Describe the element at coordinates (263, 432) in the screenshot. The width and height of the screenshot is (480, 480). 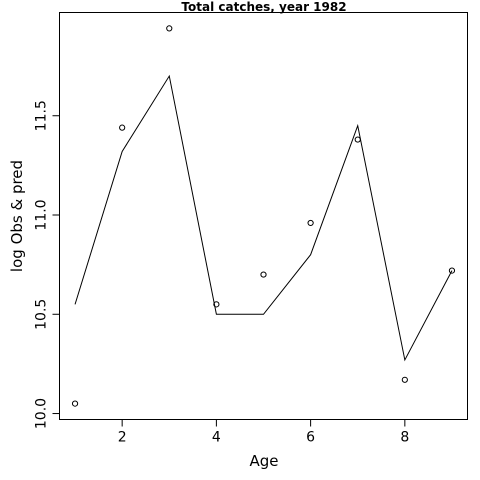
I see `x-axis: 2 4 6 8` at that location.